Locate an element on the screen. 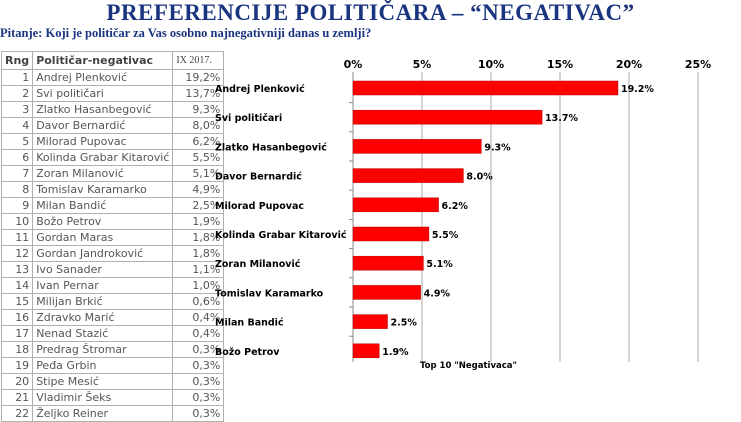 This screenshot has width=741, height=422. header-rank: Rng is located at coordinates (17, 60).